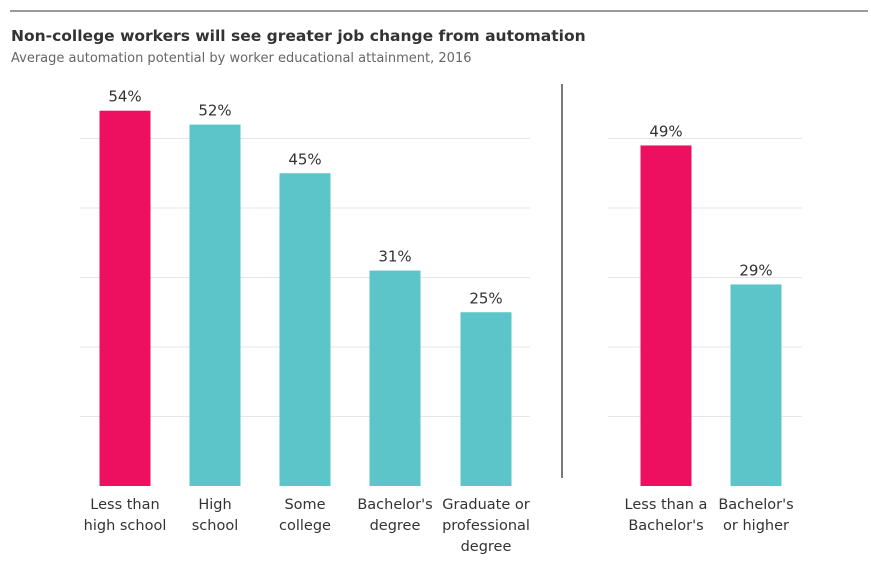  Describe the element at coordinates (486, 526) in the screenshot. I see `category-label: professional` at that location.